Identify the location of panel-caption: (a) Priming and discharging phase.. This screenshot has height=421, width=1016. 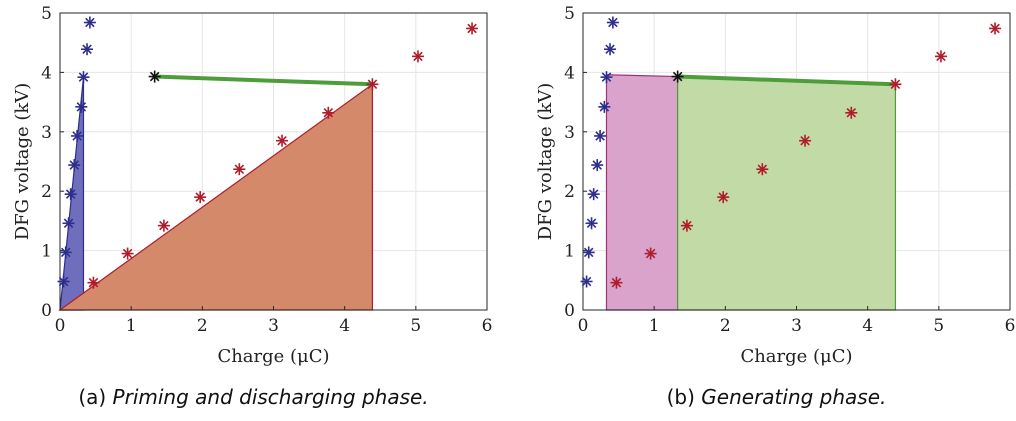
(253, 397).